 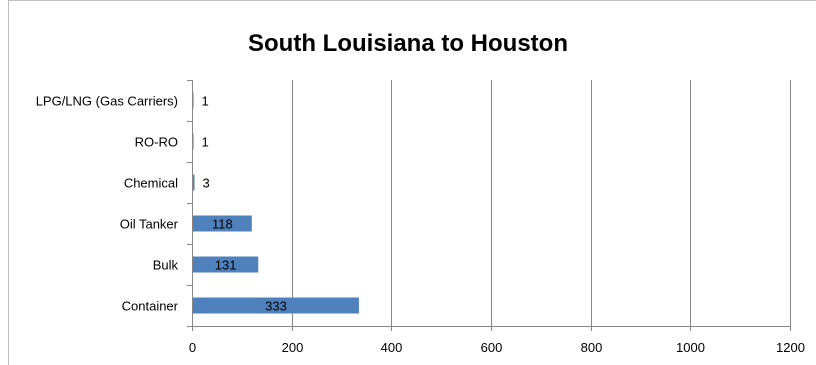 I want to click on category-label: RO-RO, so click(x=156, y=142).